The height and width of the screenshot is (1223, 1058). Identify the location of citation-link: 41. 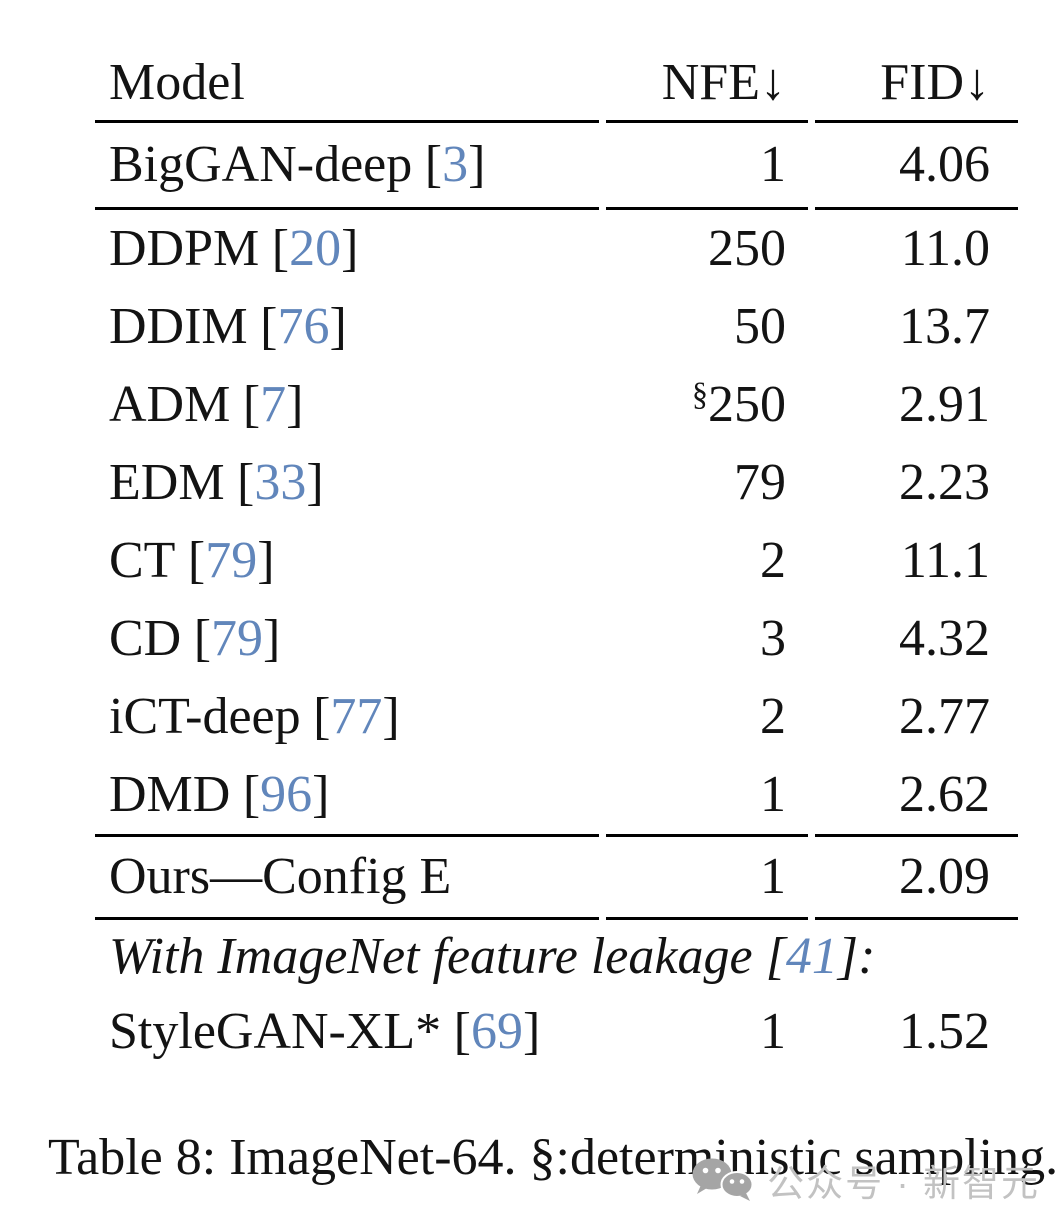
(811, 956).